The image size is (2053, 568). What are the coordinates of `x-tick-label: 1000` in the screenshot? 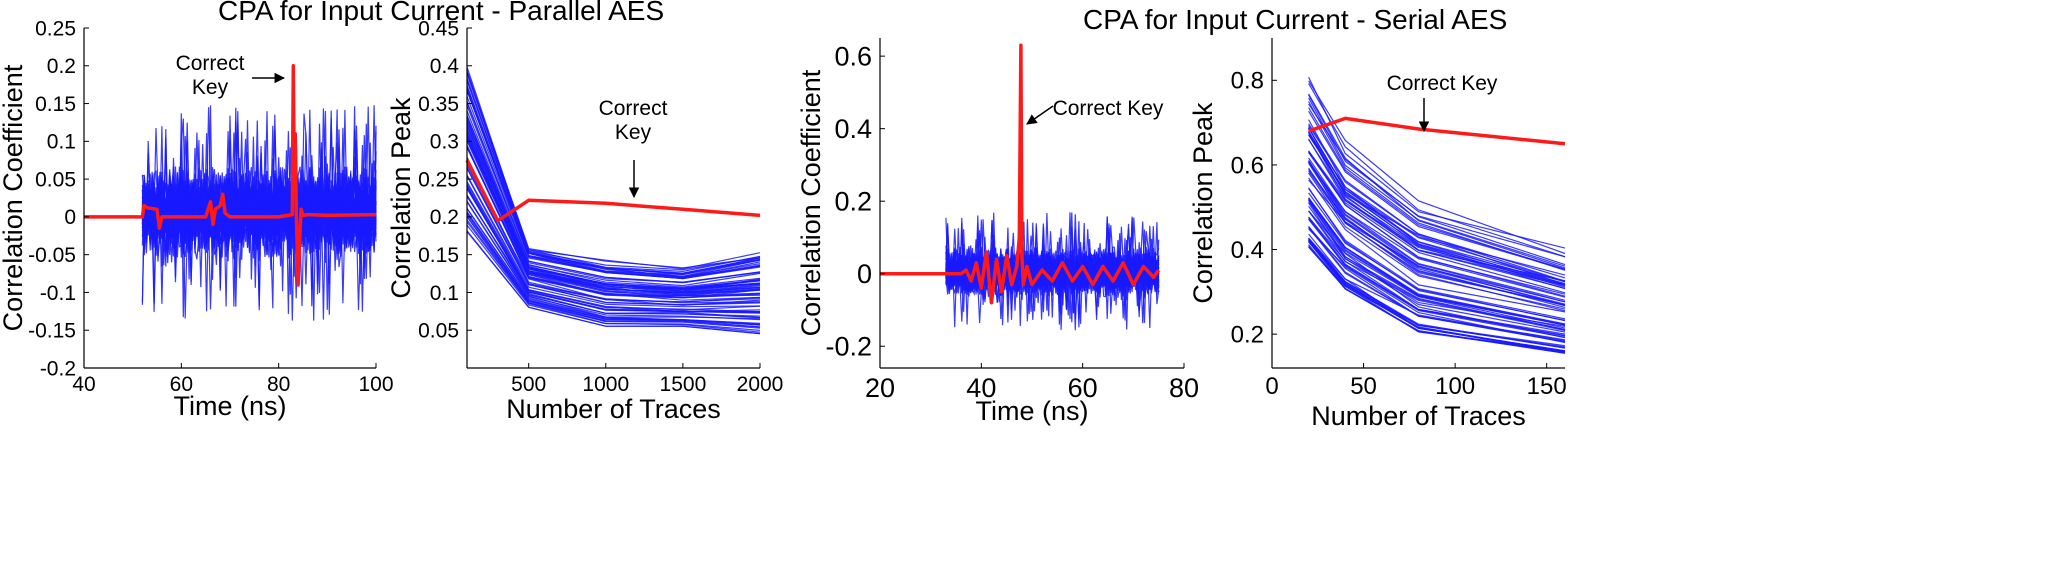 It's located at (605, 384).